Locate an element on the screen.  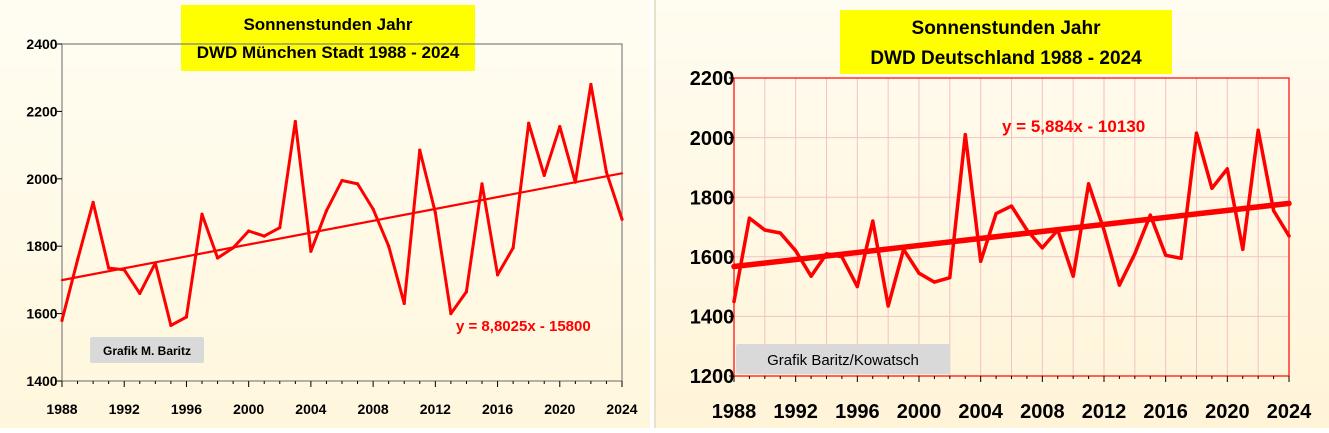
trendline-equation: y = 8,8025x - 15800 is located at coordinates (523, 326).